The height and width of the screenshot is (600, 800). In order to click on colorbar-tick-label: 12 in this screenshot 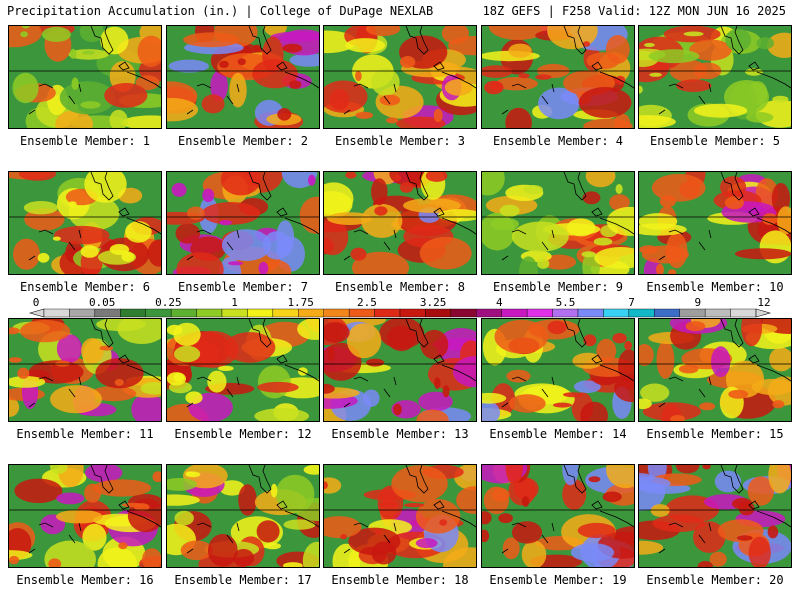, I will do `click(763, 303)`.